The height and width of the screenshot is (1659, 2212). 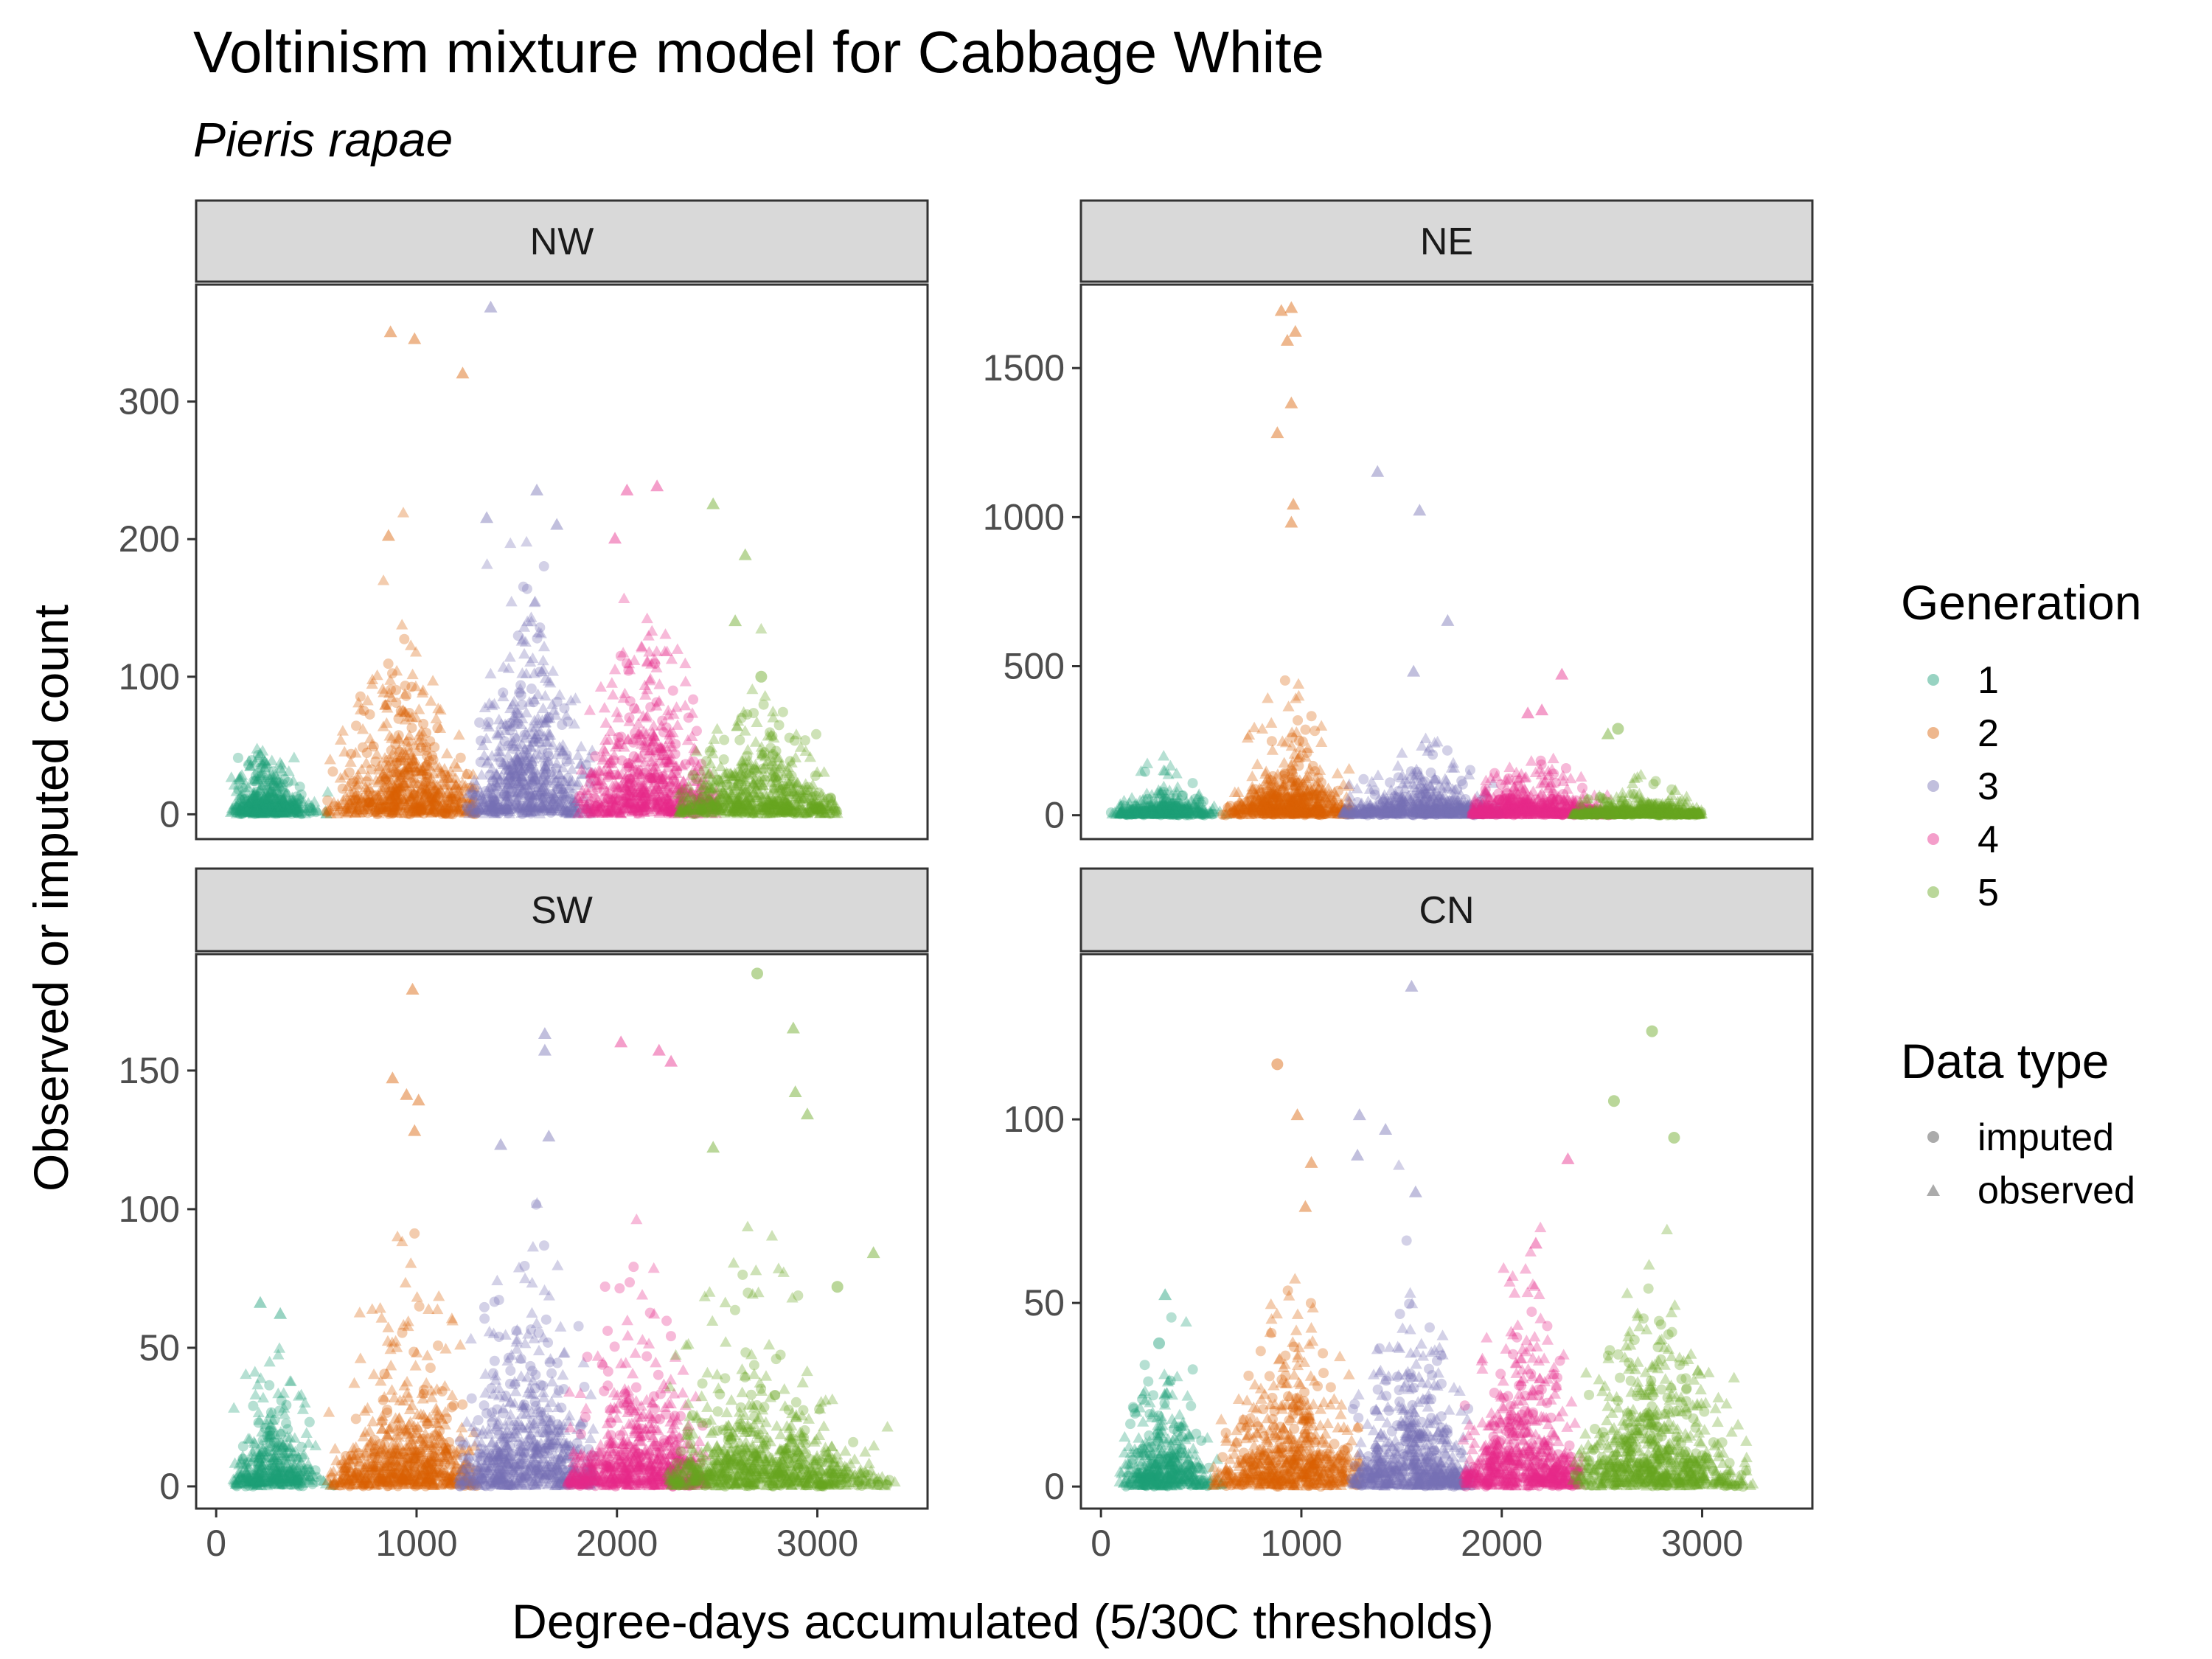 I want to click on y-tick-label: 200, so click(x=149, y=539).